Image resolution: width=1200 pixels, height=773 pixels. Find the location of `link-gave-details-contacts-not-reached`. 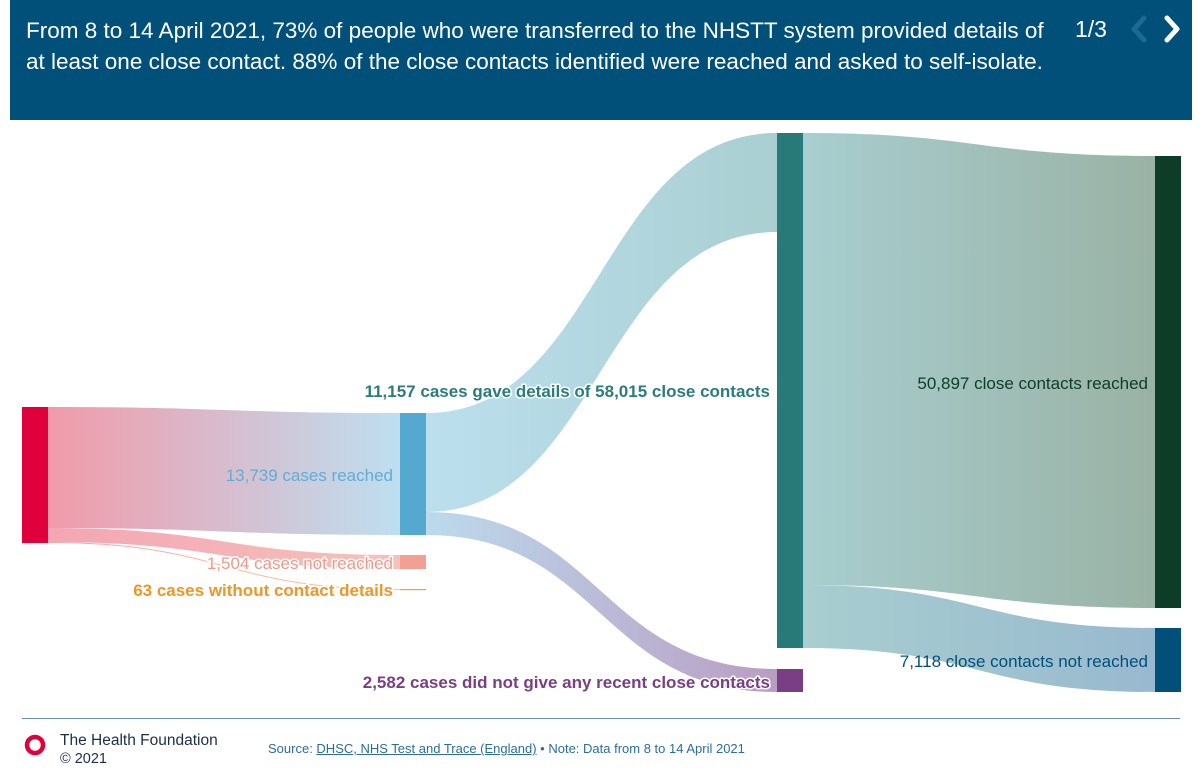

link-gave-details-contacts-not-reached is located at coordinates (979, 638).